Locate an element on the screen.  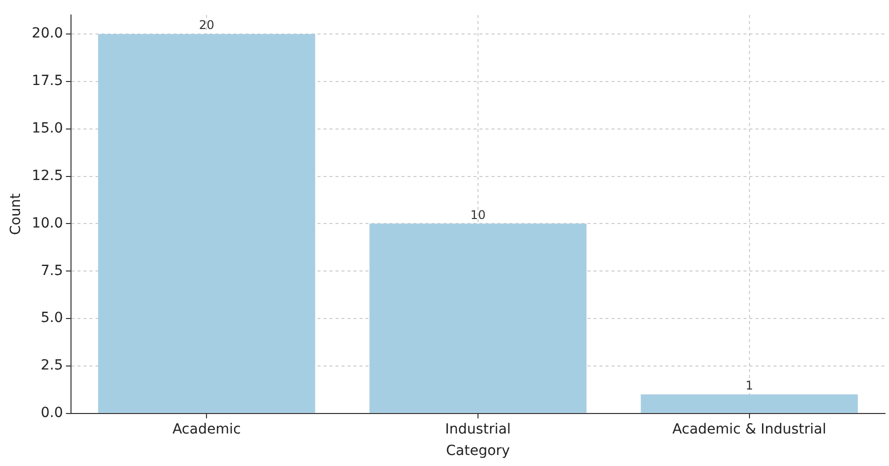
x-tick-label: Academic & Industrial is located at coordinates (749, 429).